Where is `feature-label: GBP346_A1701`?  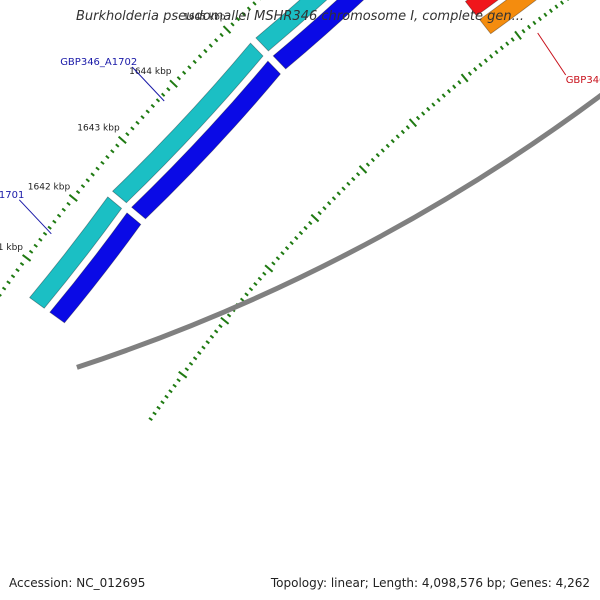
feature-label: GBP346_A1701 is located at coordinates (12, 195).